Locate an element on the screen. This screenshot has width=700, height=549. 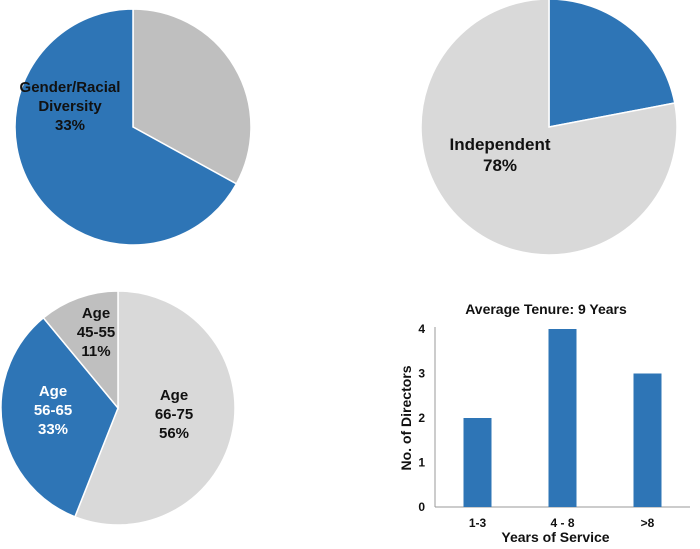
y-tick-label: 4 is located at coordinates (421, 329).